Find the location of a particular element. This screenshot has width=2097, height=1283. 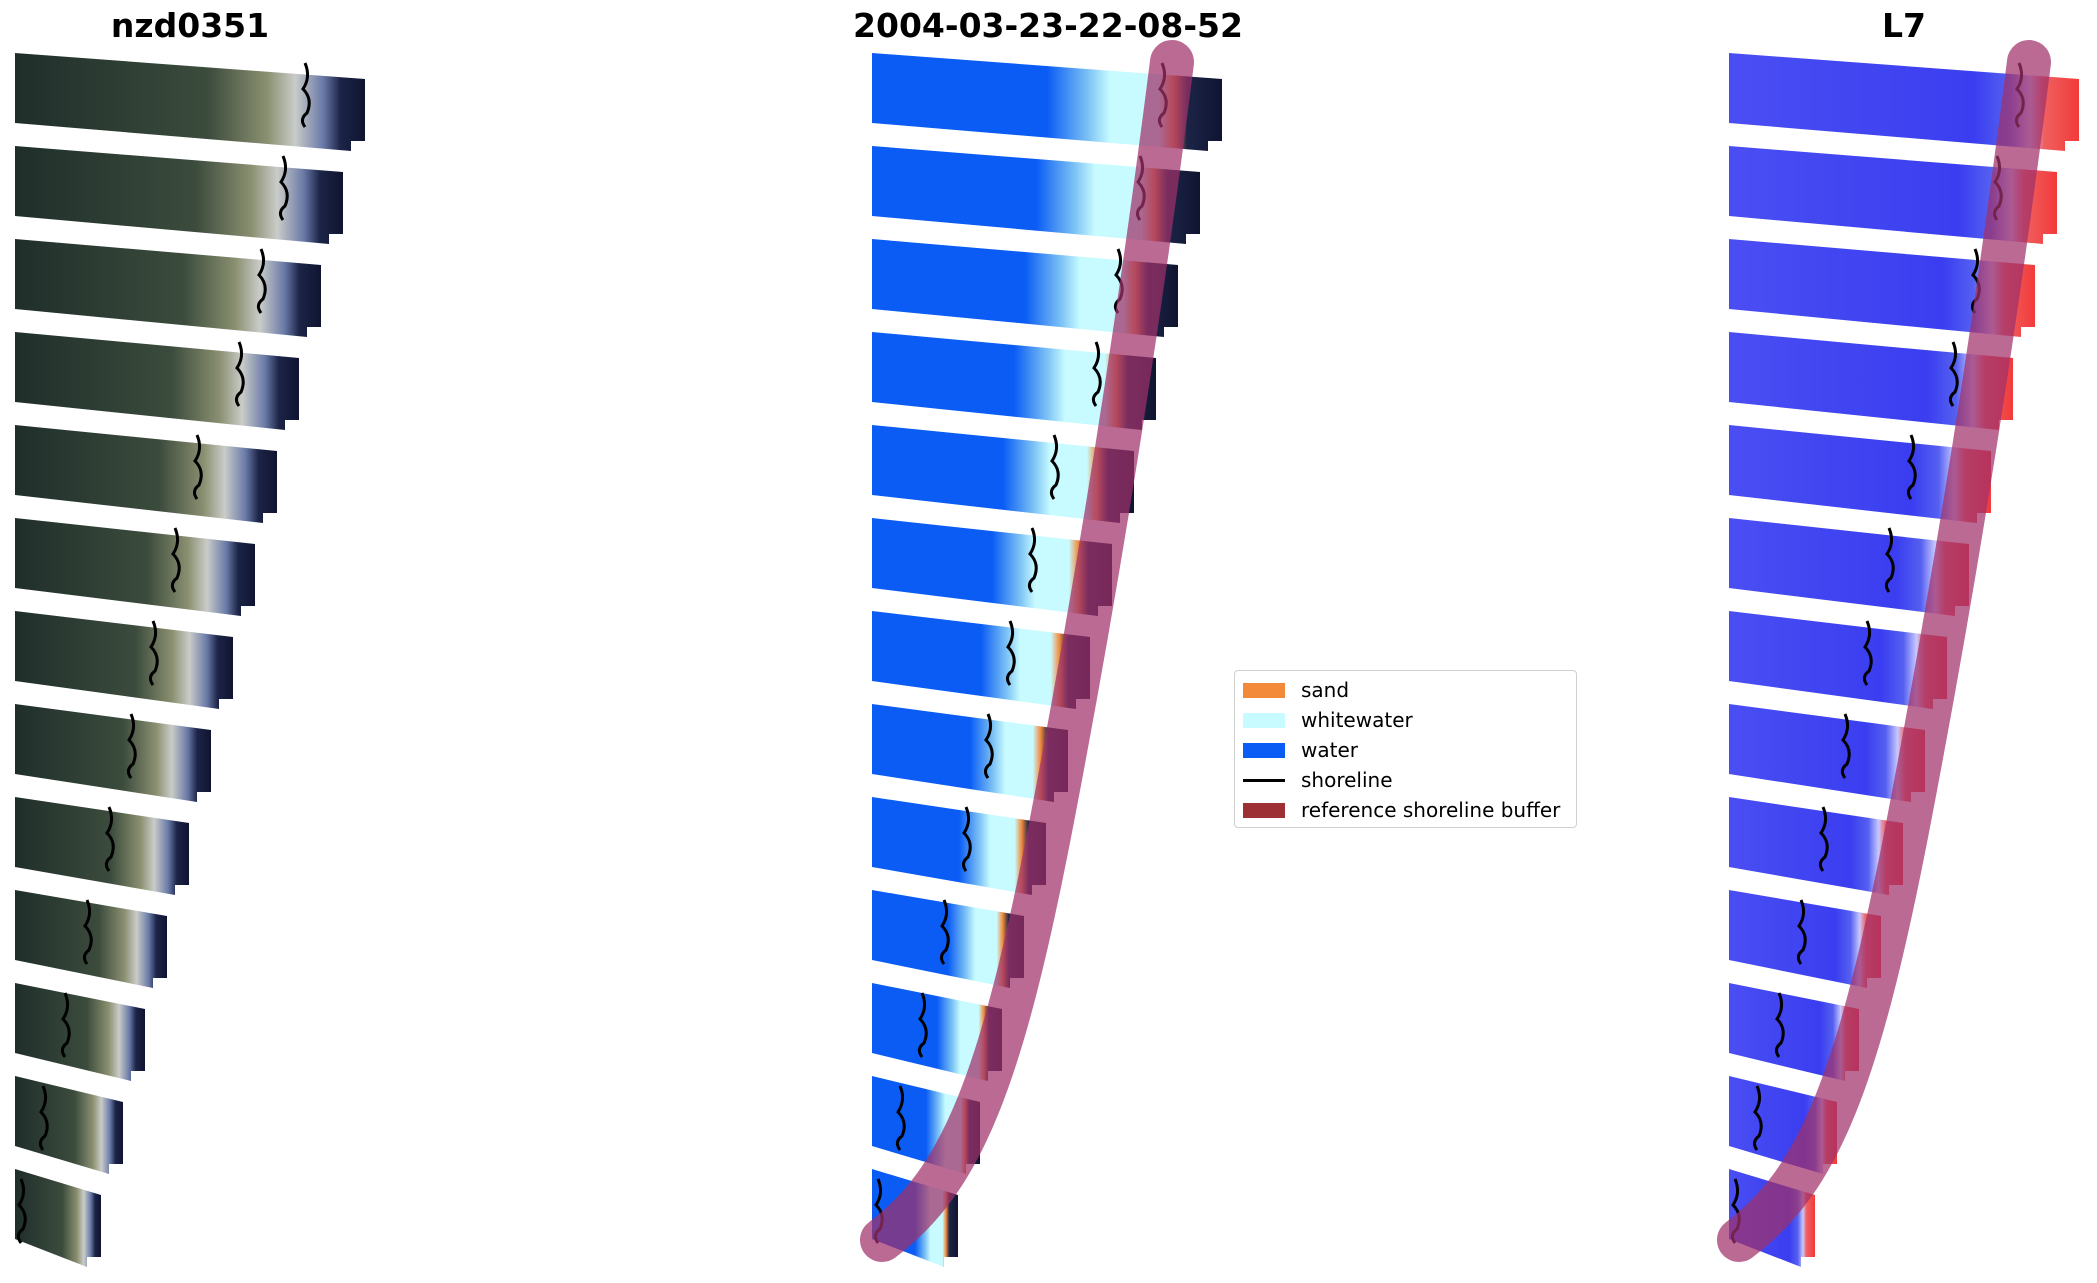

legend-label: whitewater is located at coordinates (1357, 720).